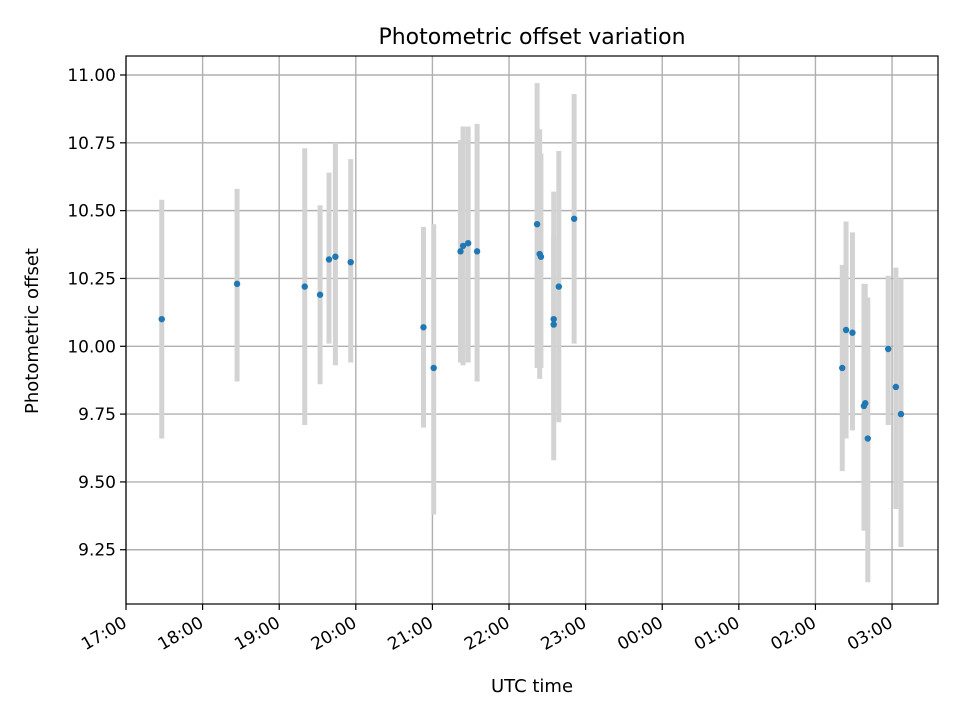 The height and width of the screenshot is (720, 960). I want to click on y-axis-ticks: 9.25 9.50 9.75 10.00 10.25 10.50 10.75 11.00, so click(96, 313).